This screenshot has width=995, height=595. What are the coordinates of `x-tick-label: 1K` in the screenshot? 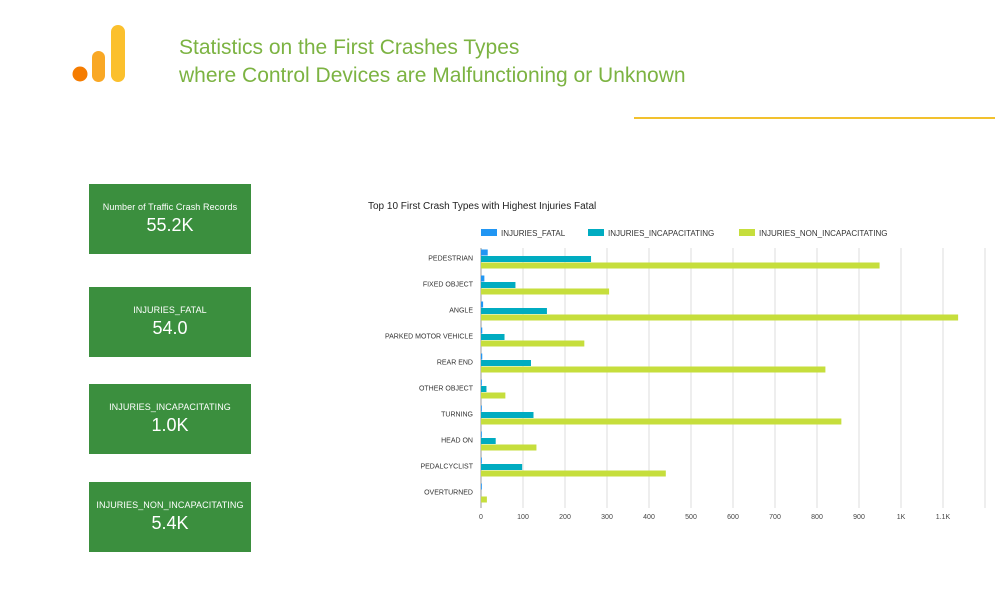 It's located at (901, 517).